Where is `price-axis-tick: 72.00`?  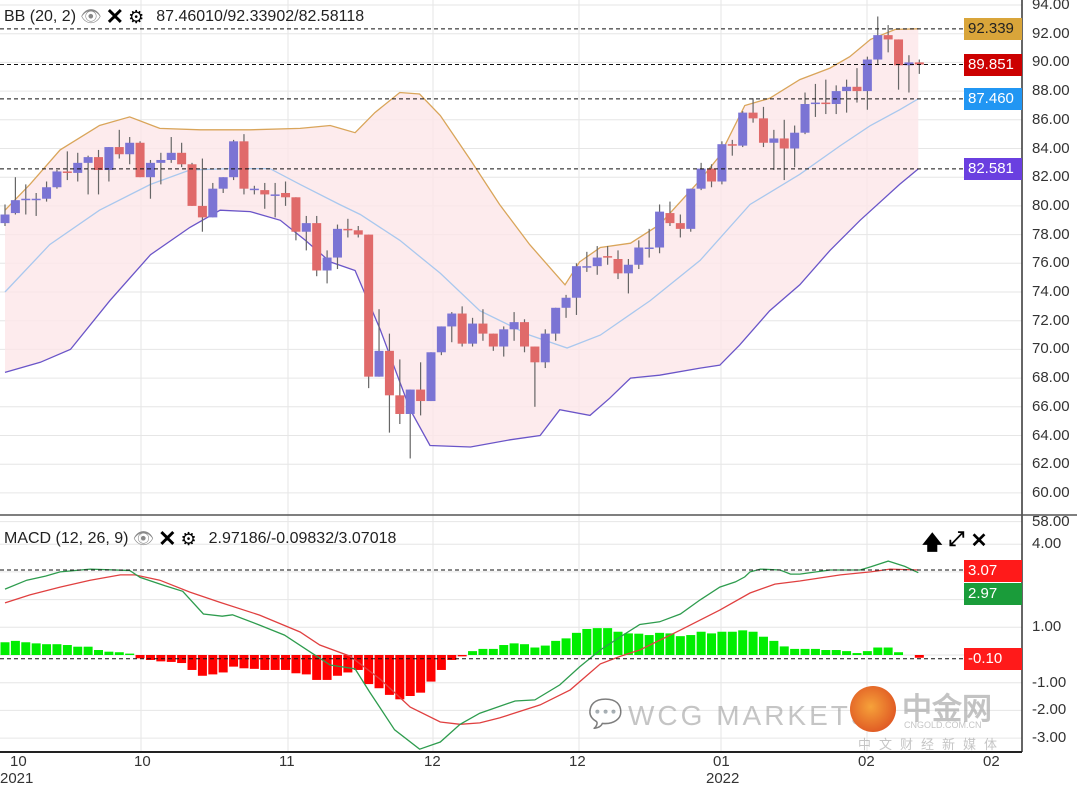
price-axis-tick: 72.00 is located at coordinates (1051, 320).